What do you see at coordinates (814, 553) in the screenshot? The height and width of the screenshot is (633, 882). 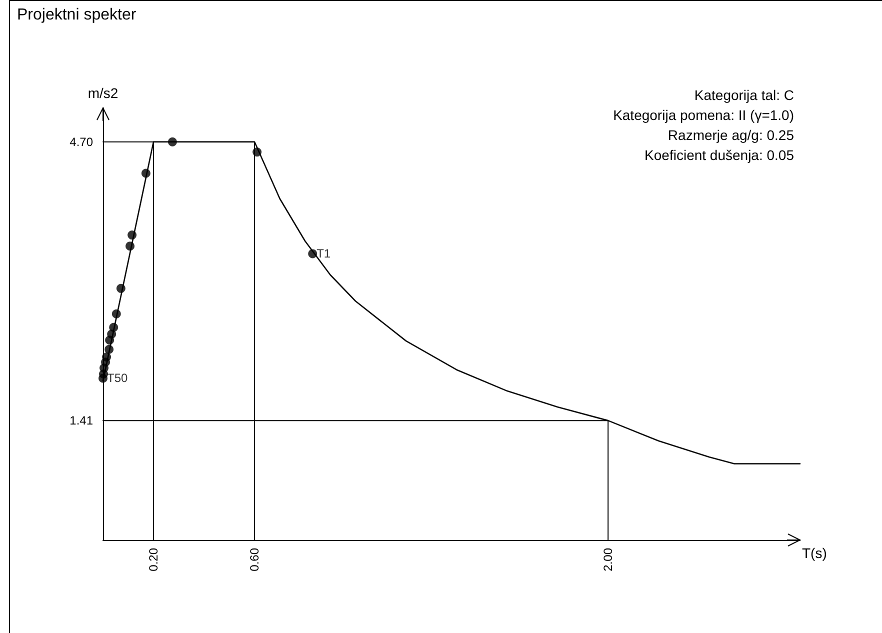 I see `x-axis-title: T(s)` at bounding box center [814, 553].